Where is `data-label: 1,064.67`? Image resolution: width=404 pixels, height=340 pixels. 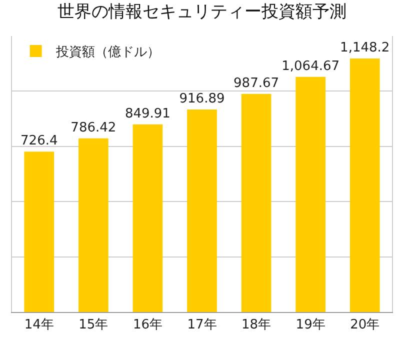 data-label: 1,064.67 is located at coordinates (311, 66).